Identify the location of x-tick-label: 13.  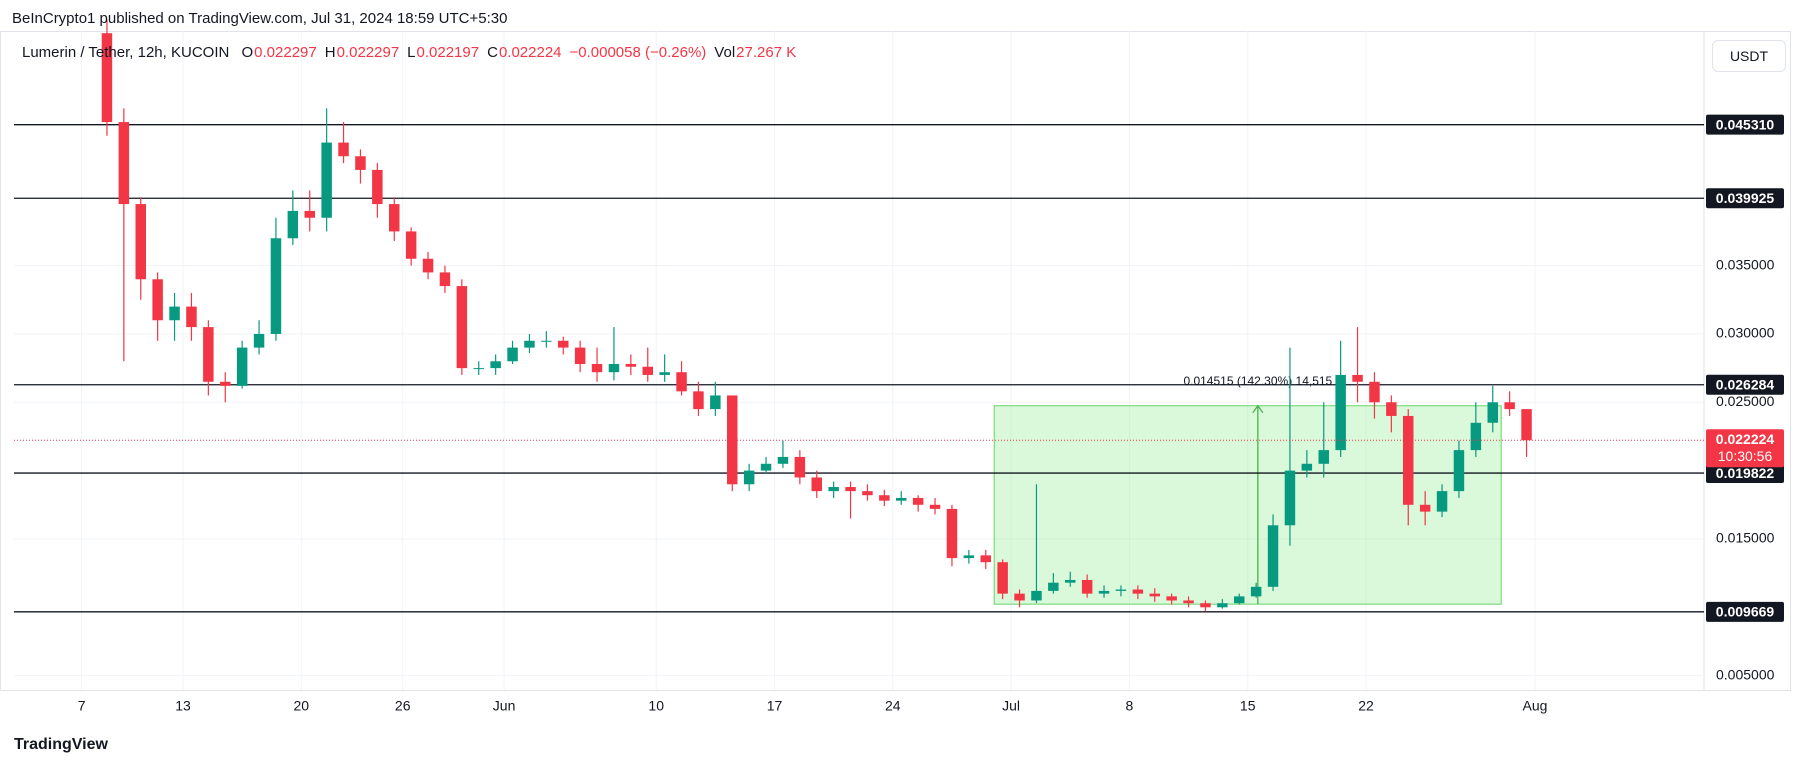
(183, 706).